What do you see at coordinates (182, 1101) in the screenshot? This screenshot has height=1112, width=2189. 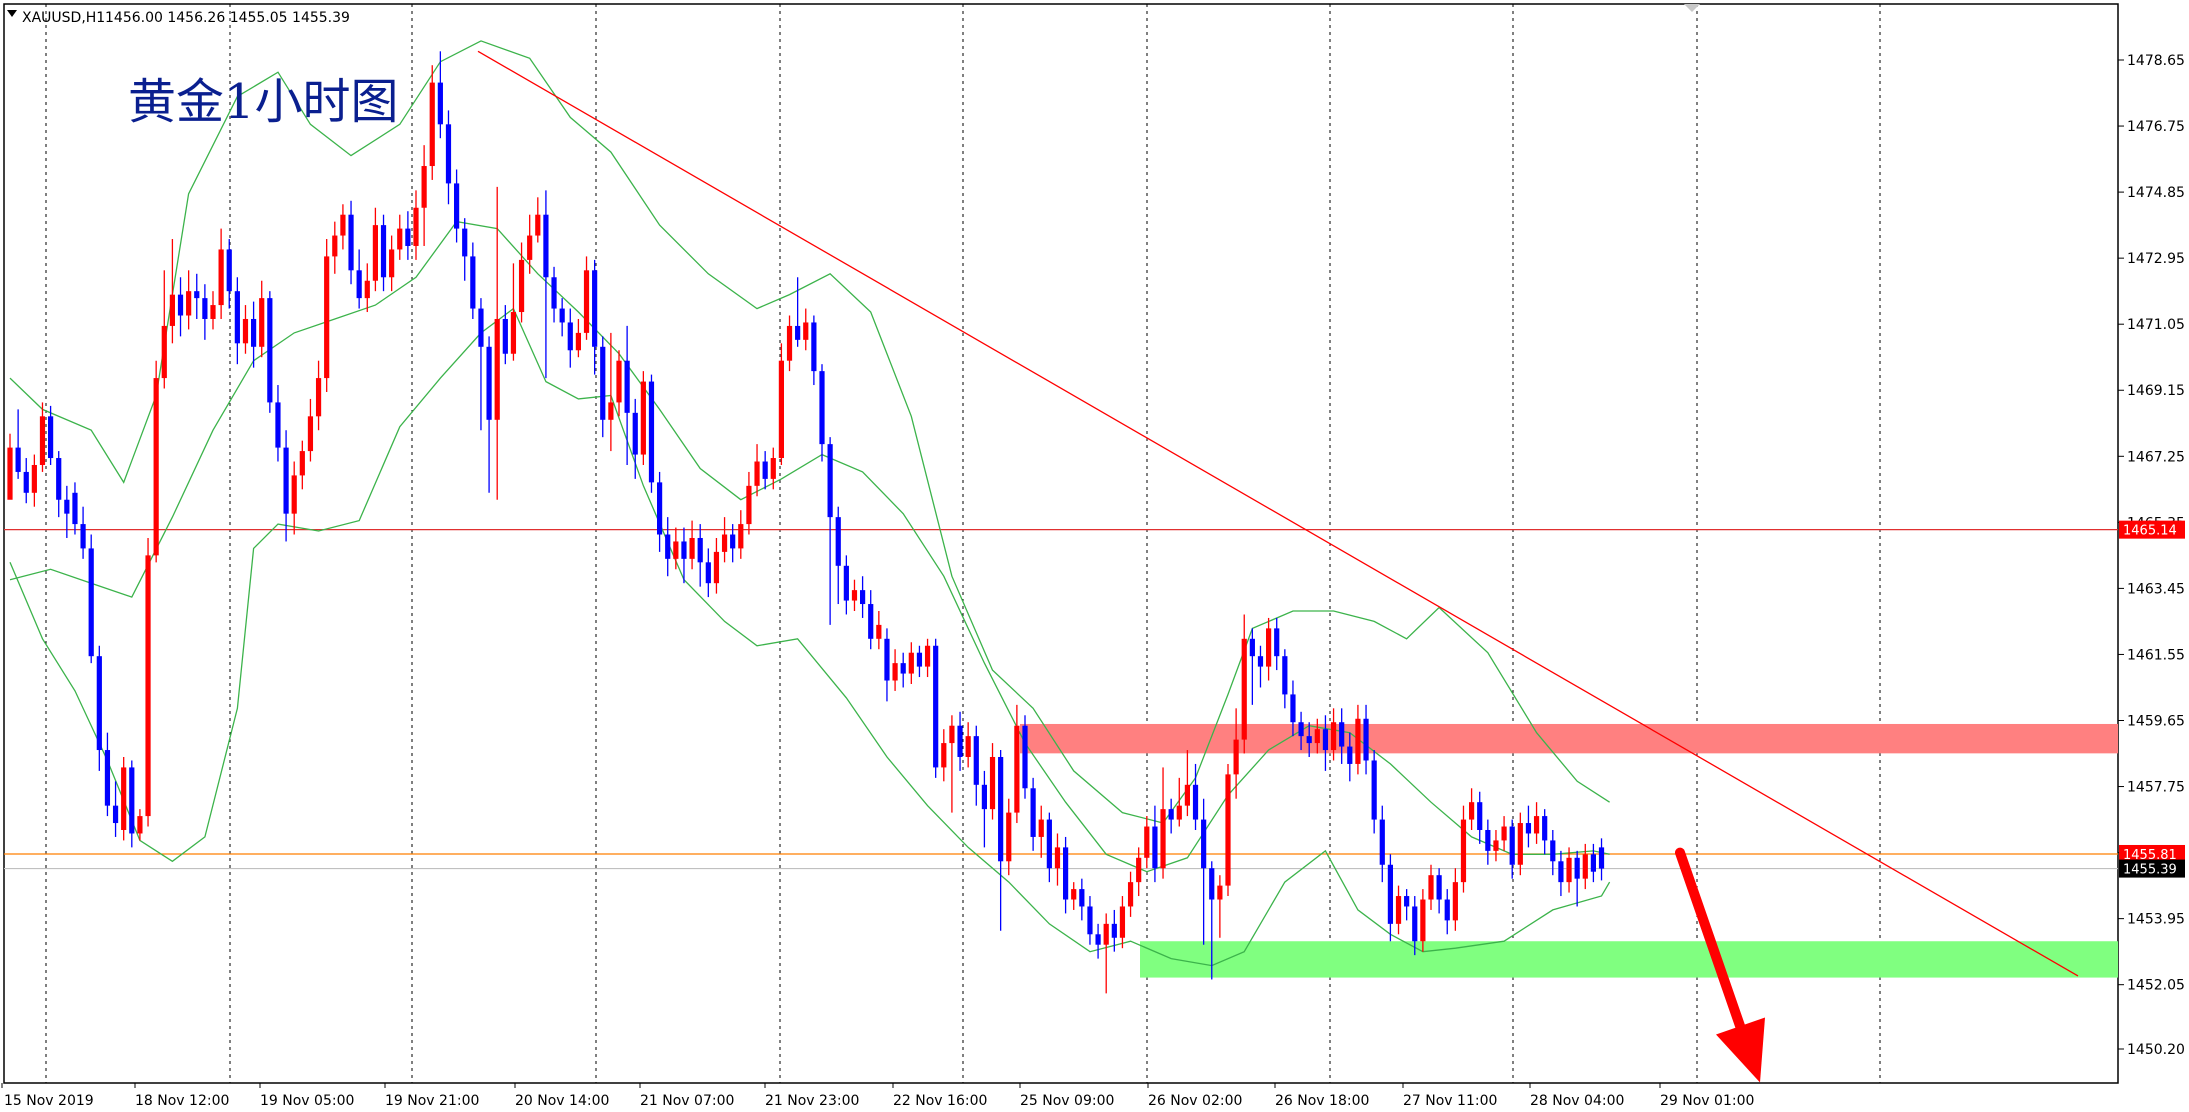 I see `x-tick-label: 18 Nov 12:00` at bounding box center [182, 1101].